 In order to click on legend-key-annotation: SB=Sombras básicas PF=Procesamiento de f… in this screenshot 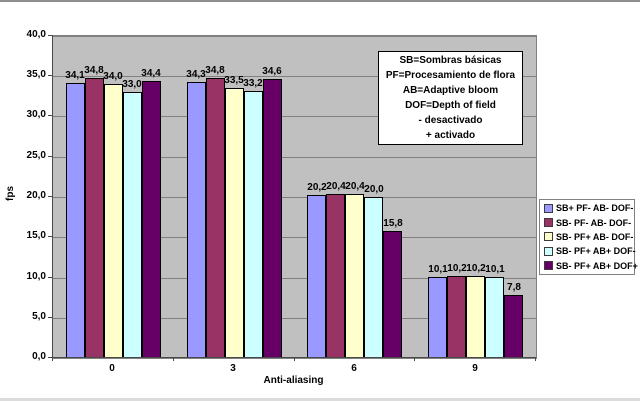, I will do `click(450, 98)`.